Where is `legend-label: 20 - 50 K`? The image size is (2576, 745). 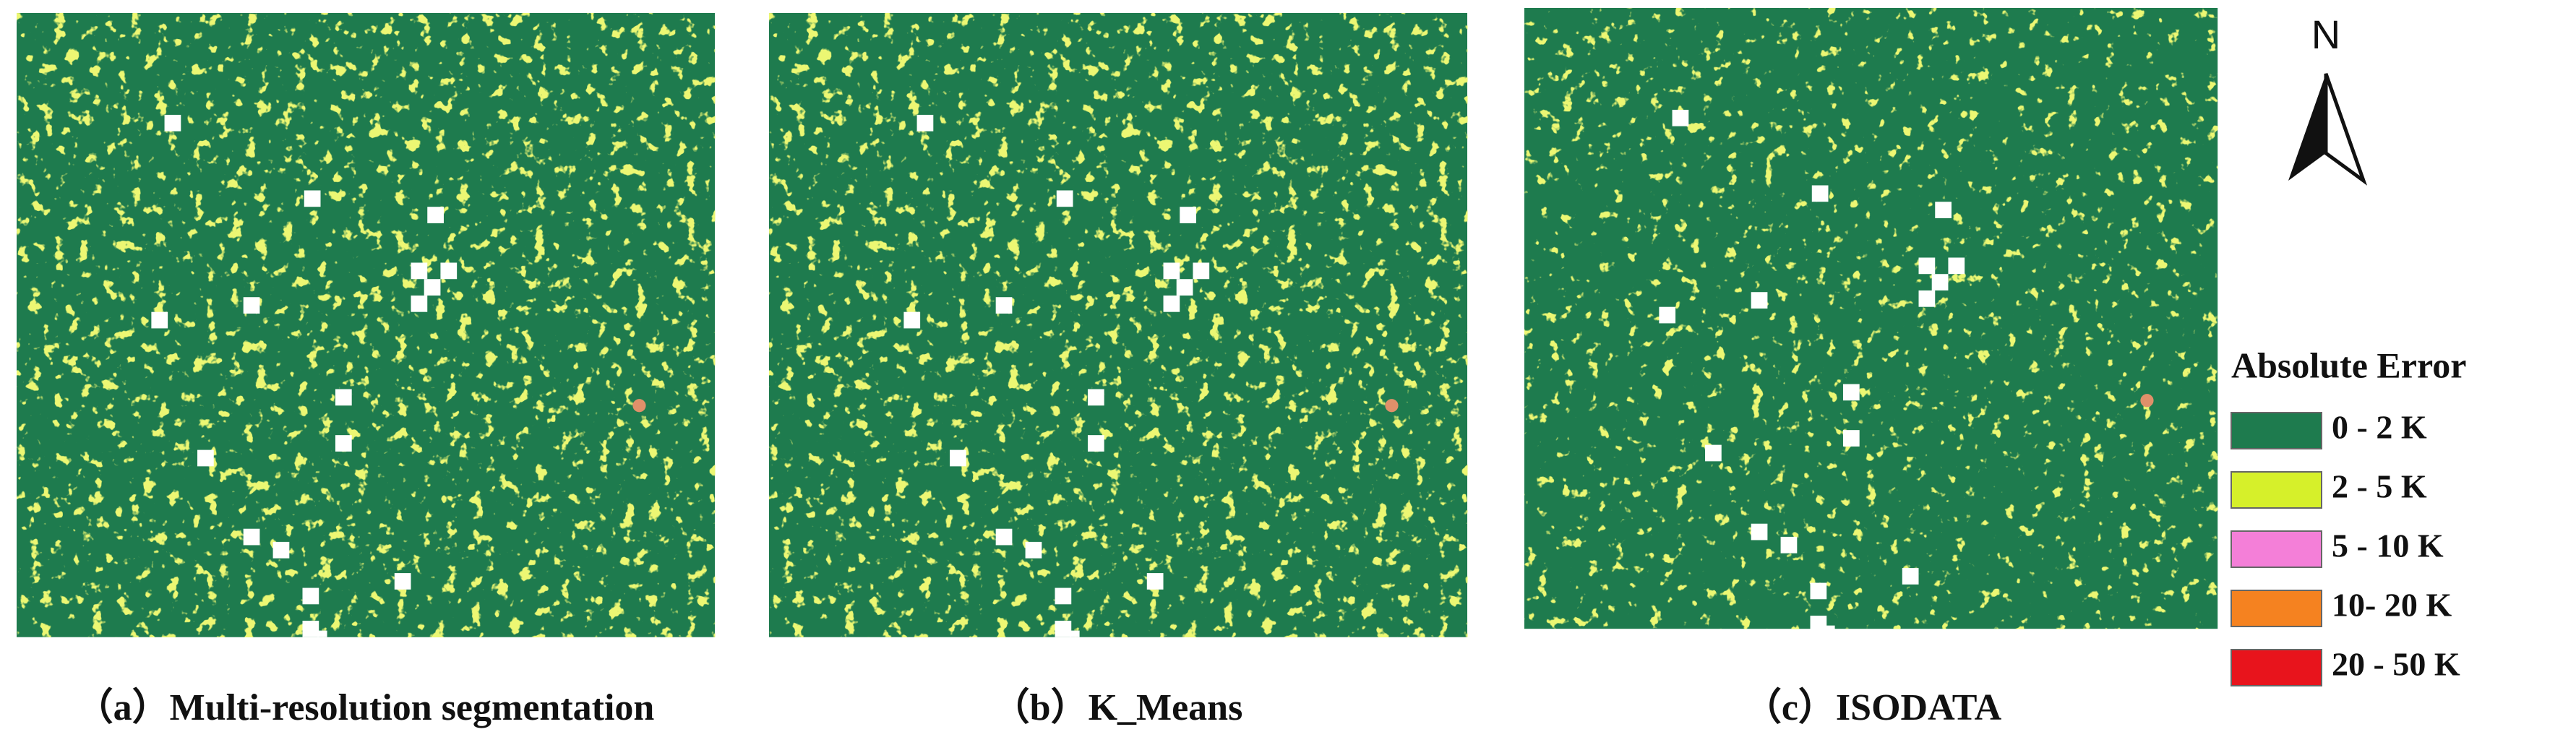 legend-label: 20 - 50 K is located at coordinates (2396, 664).